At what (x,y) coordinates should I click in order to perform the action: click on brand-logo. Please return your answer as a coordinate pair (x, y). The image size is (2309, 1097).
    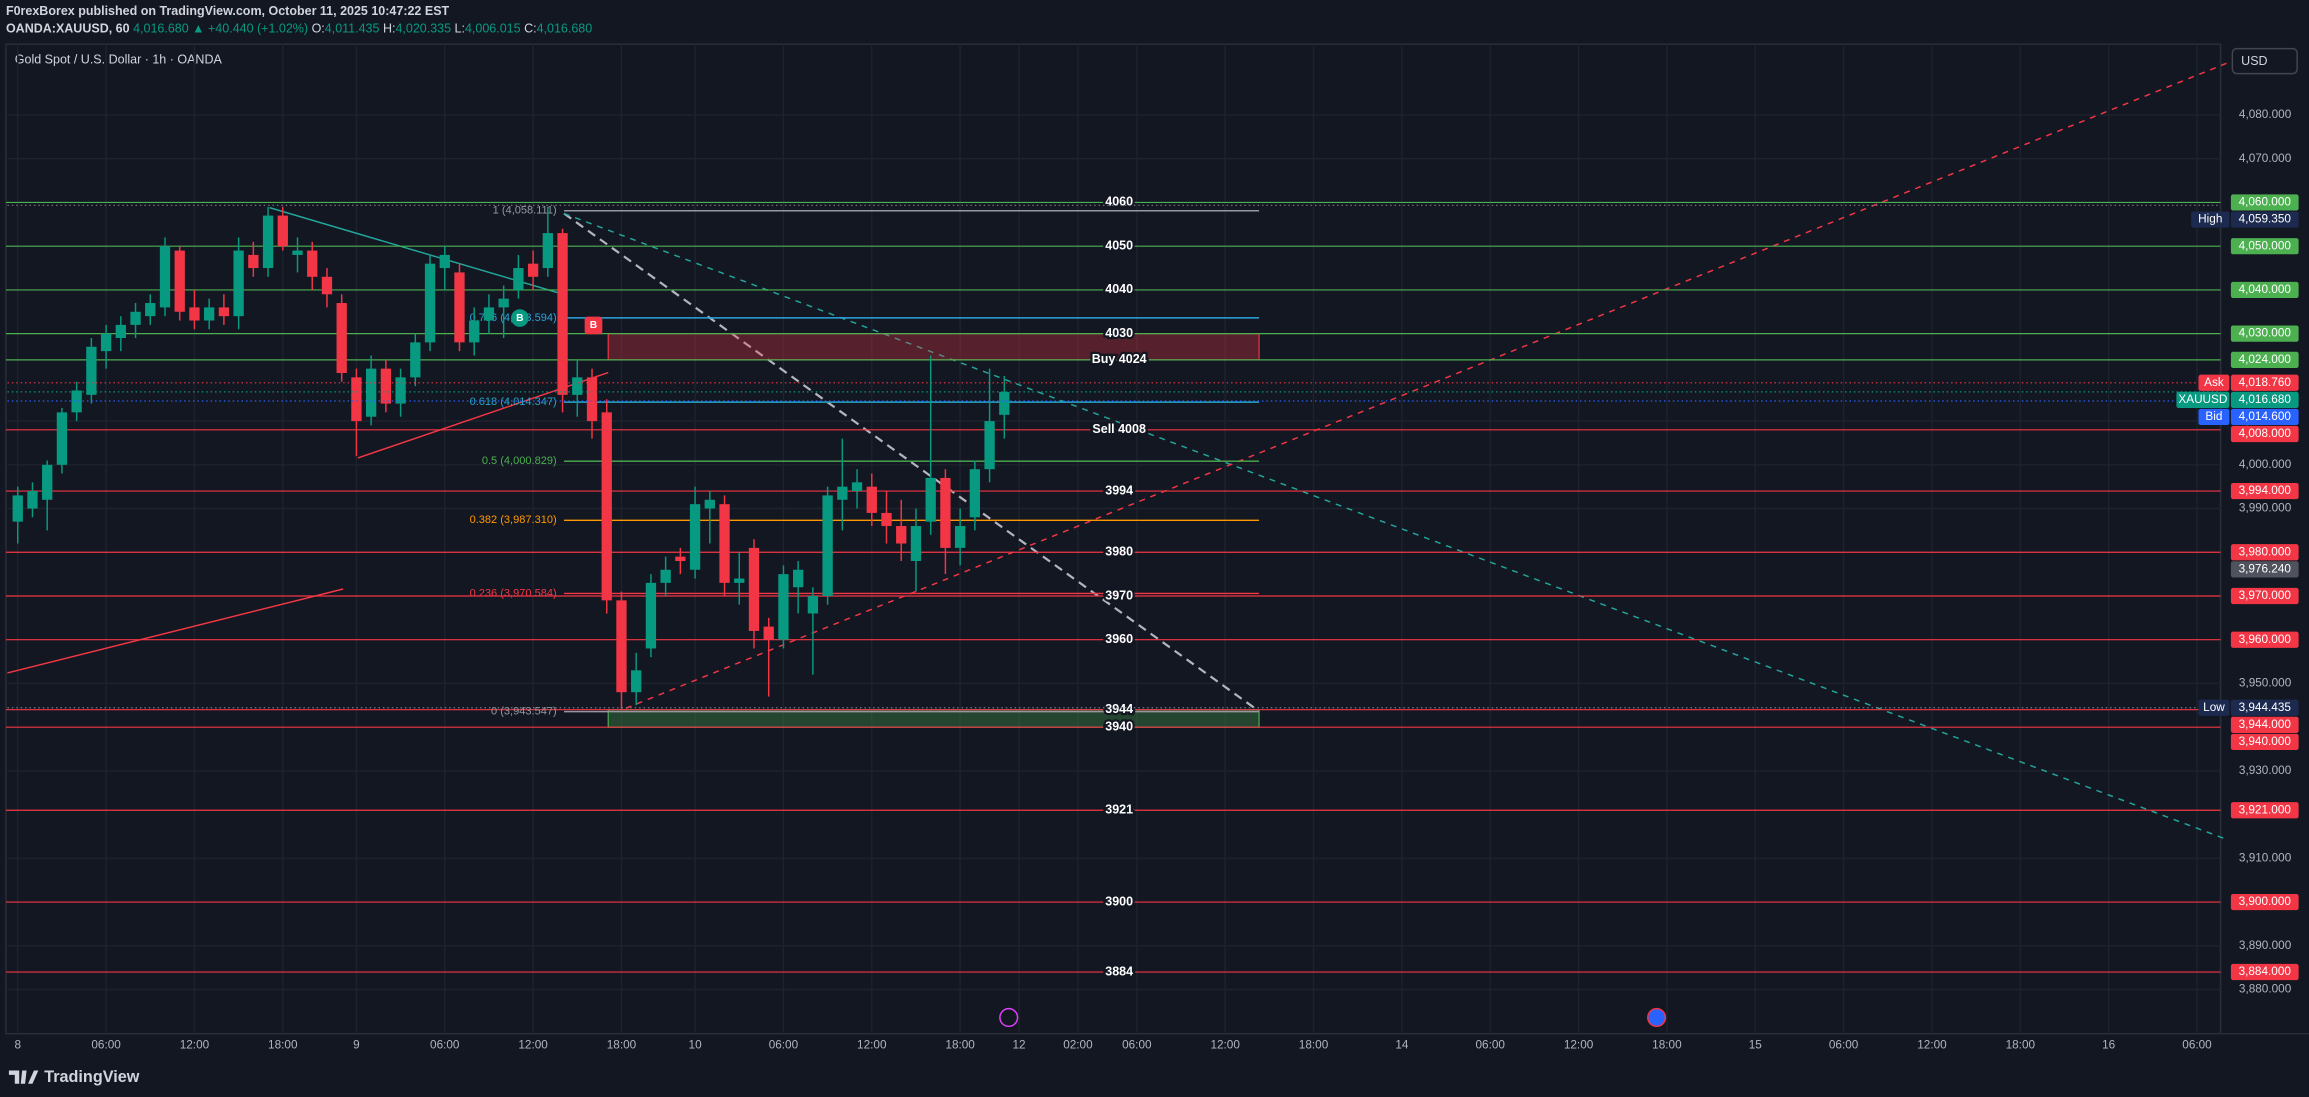
    Looking at the image, I should click on (23, 1077).